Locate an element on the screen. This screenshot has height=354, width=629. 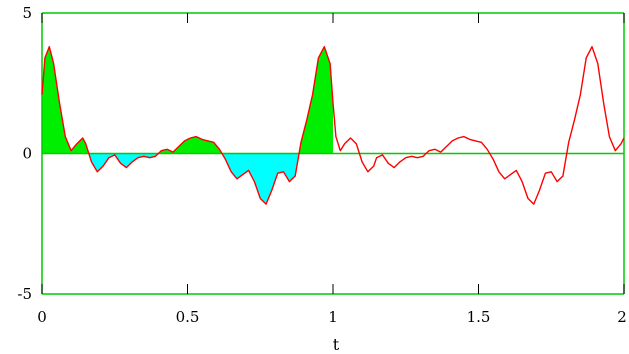
y-tick-labels: 5 0 -5 is located at coordinates (24, 153).